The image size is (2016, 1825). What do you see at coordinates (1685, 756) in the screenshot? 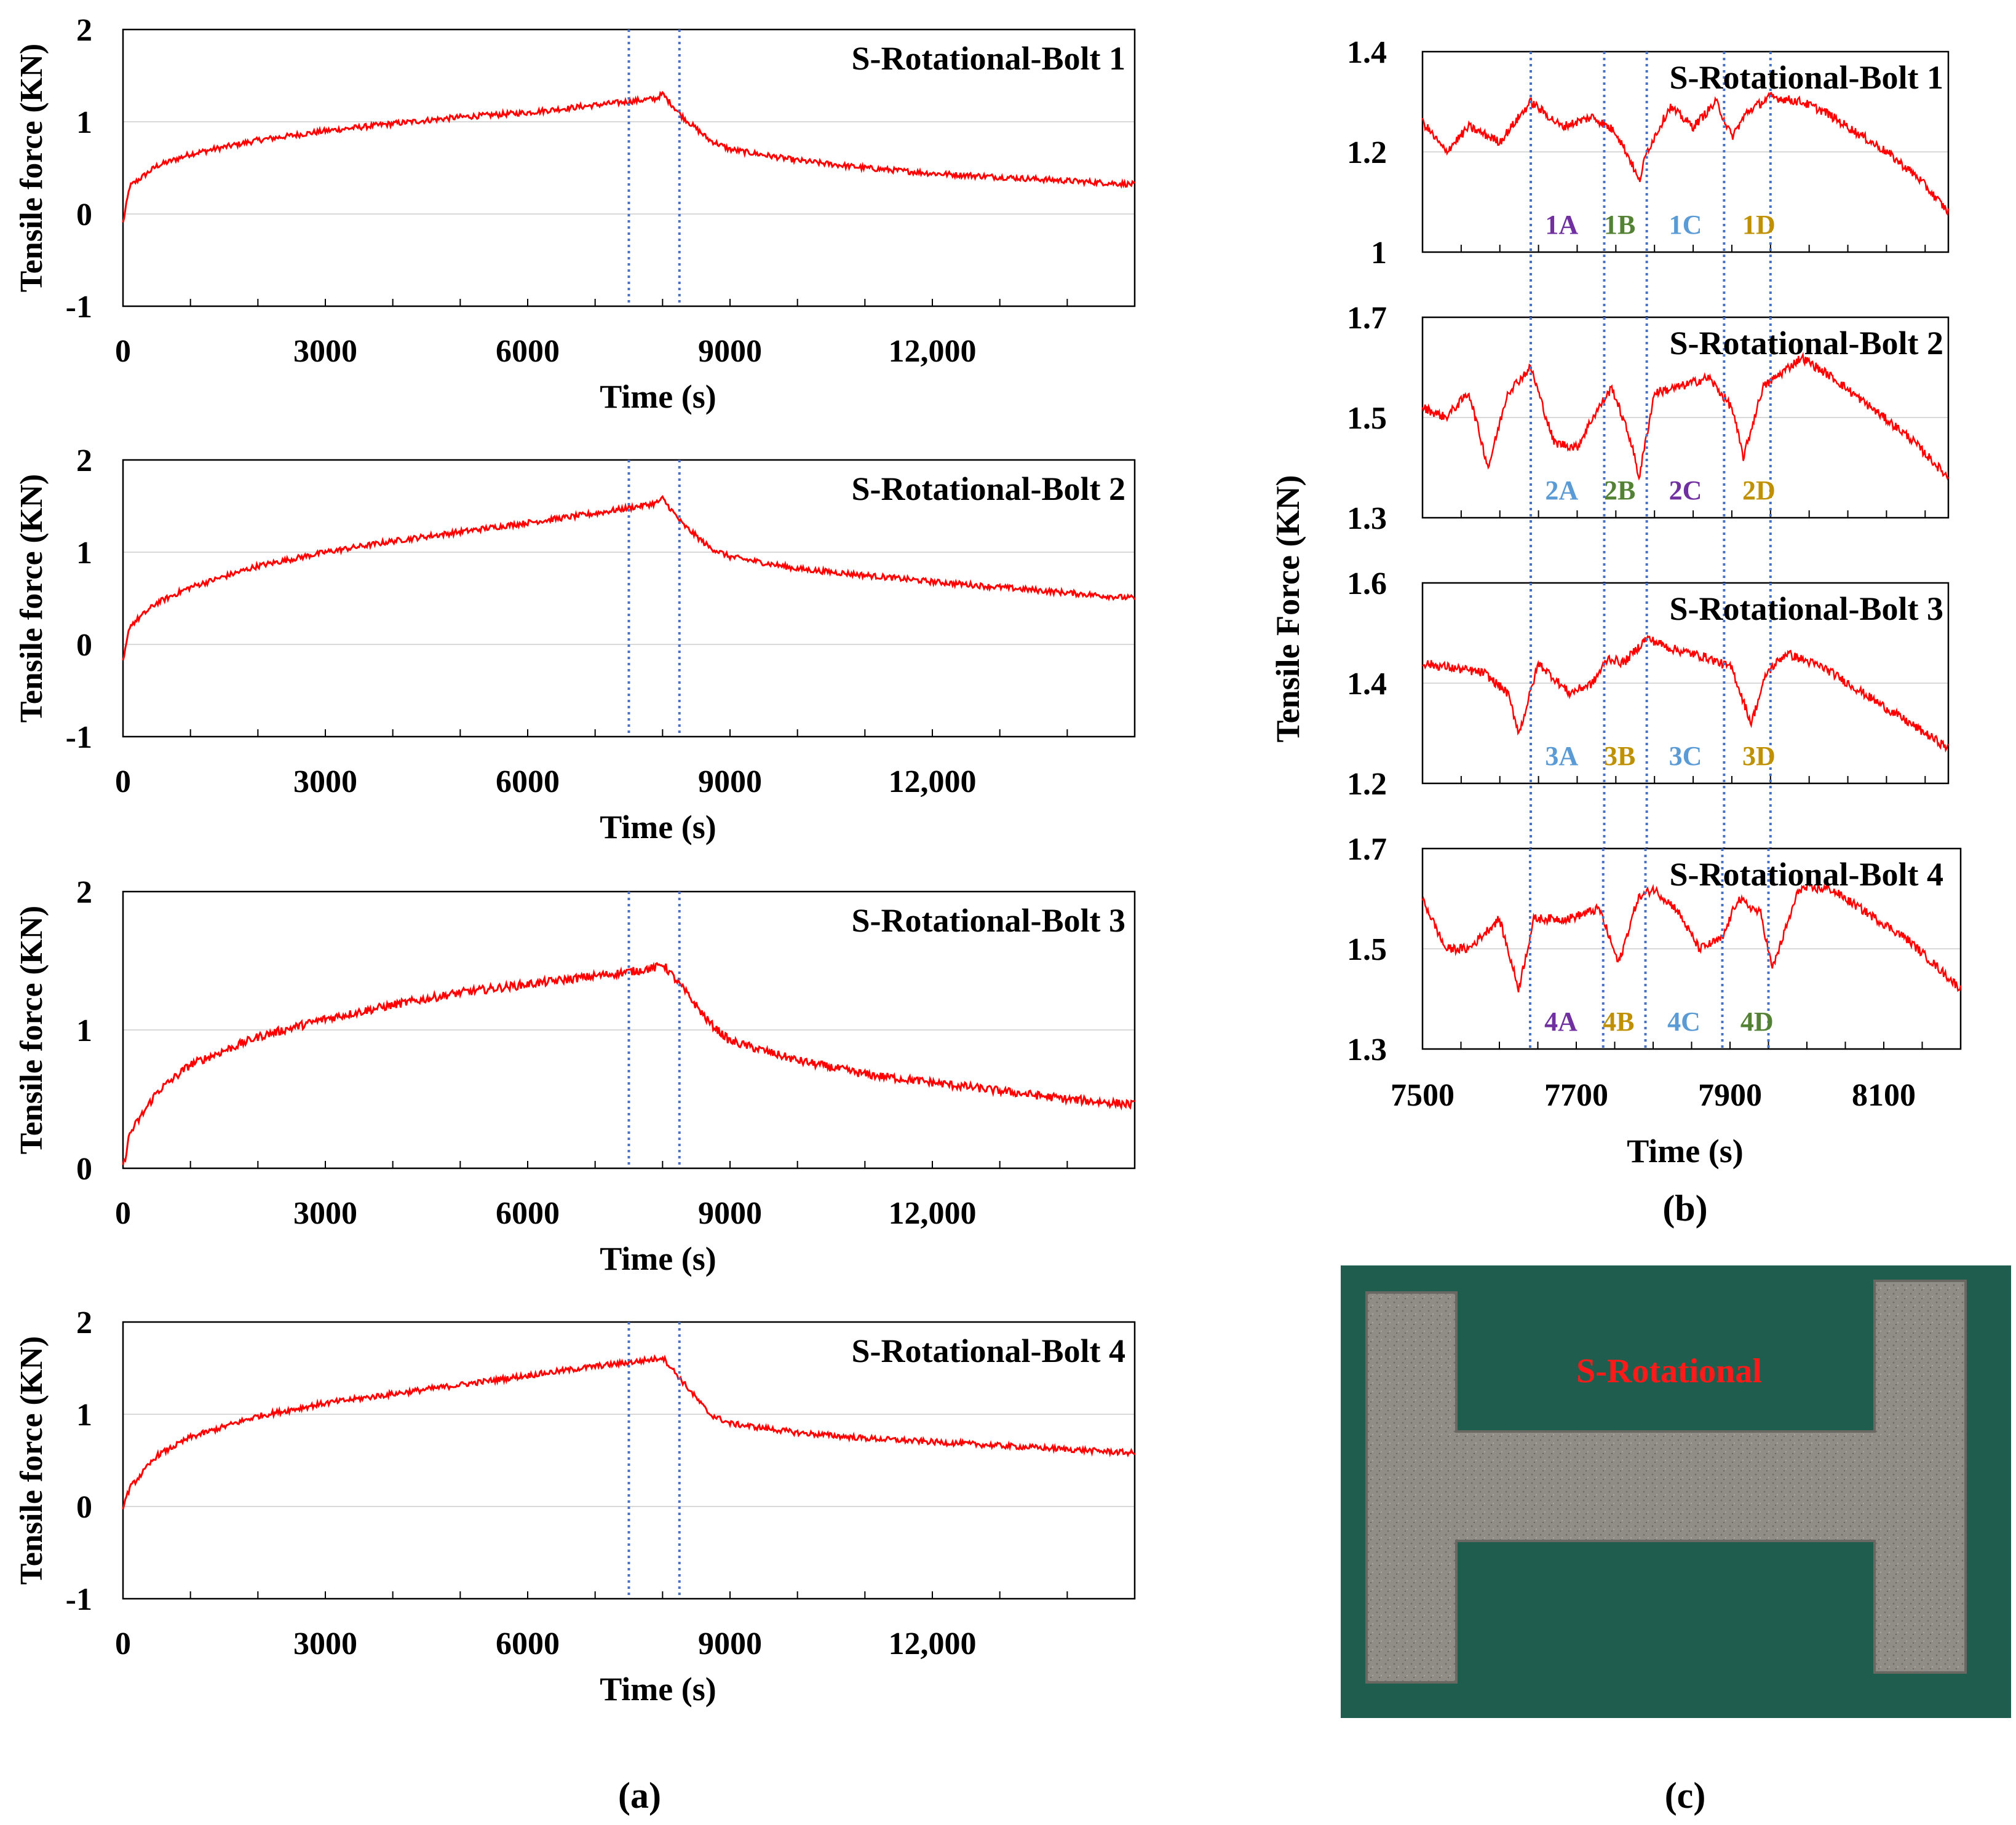
I see `event-label: 3C` at bounding box center [1685, 756].